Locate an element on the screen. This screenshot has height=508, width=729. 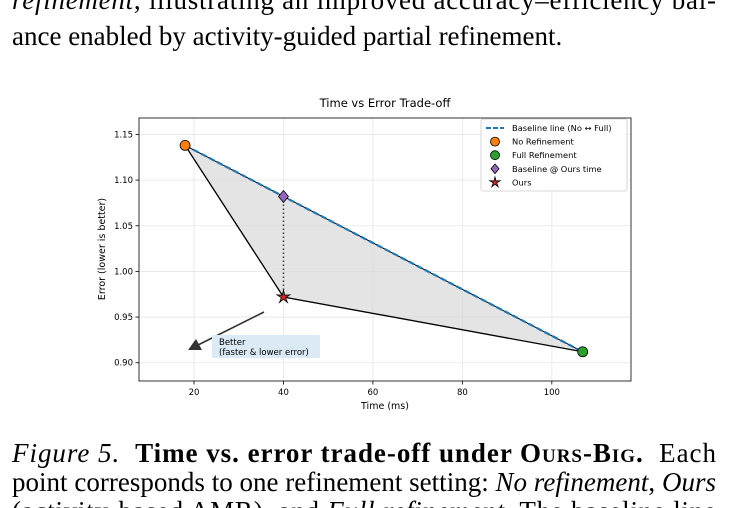
x-axis-label: Time (ms) is located at coordinates (384, 406).